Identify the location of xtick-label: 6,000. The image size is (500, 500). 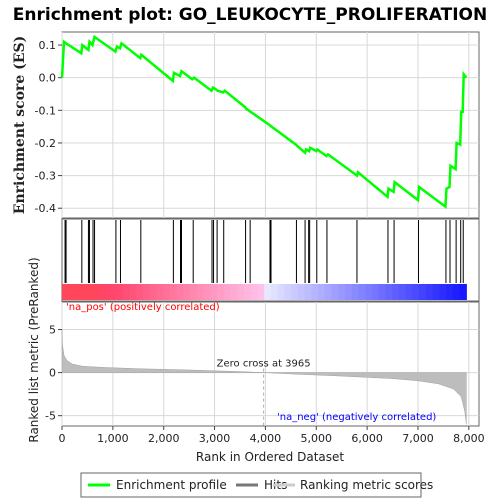
(367, 438).